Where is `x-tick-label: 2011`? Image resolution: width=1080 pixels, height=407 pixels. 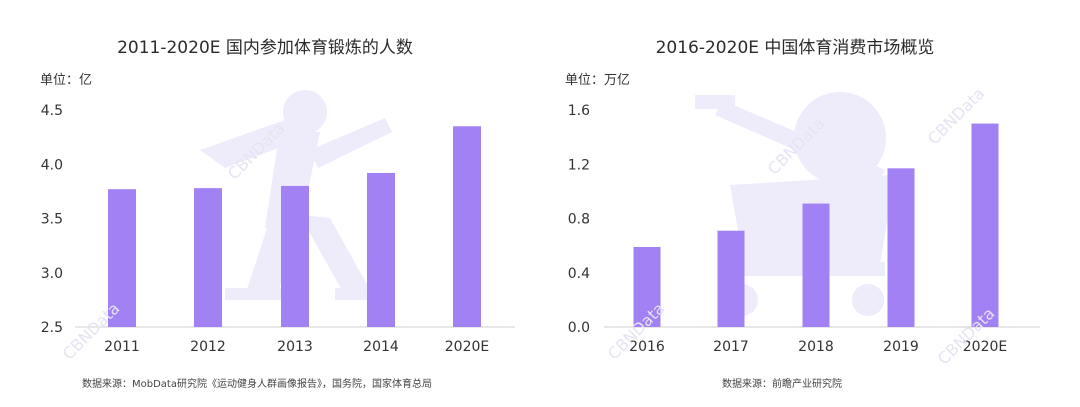 x-tick-label: 2011 is located at coordinates (122, 347).